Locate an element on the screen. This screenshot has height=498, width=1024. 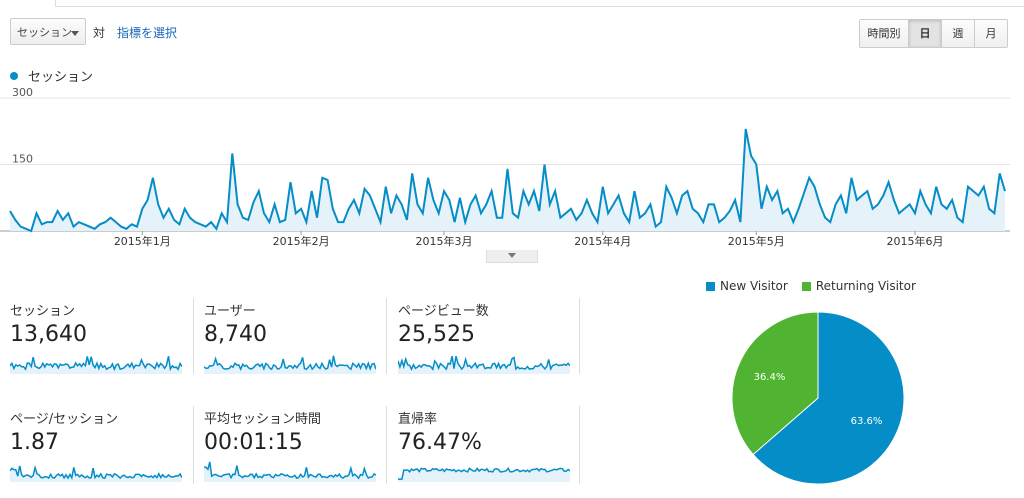
pie-slice-label: 63.6% is located at coordinates (867, 421).